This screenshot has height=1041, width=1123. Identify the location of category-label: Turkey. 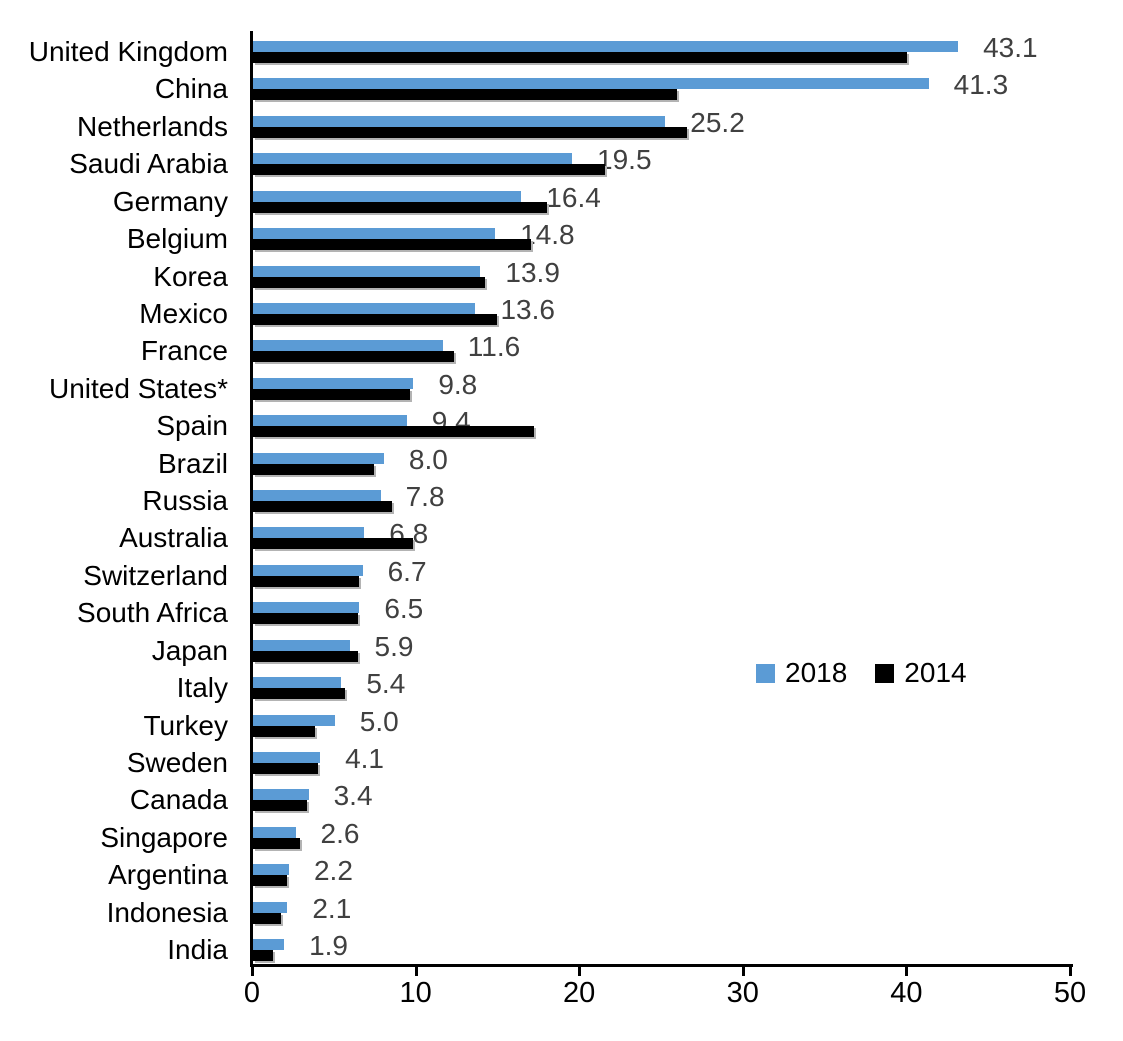
(185, 725).